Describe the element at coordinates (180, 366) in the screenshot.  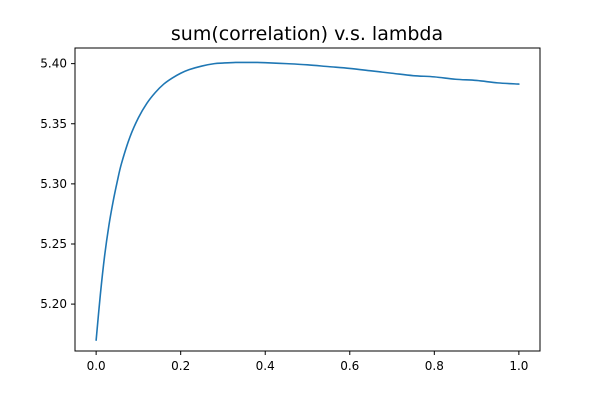
I see `x-tick-label: 0.2` at that location.